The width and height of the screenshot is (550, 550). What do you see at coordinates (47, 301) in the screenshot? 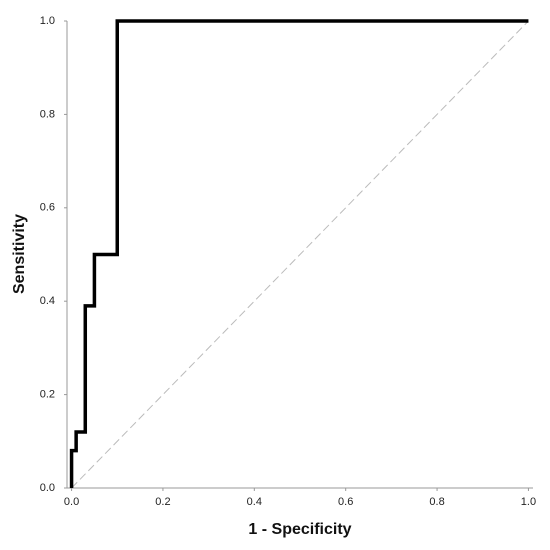
I see `y-tick-label: 0.4` at bounding box center [47, 301].